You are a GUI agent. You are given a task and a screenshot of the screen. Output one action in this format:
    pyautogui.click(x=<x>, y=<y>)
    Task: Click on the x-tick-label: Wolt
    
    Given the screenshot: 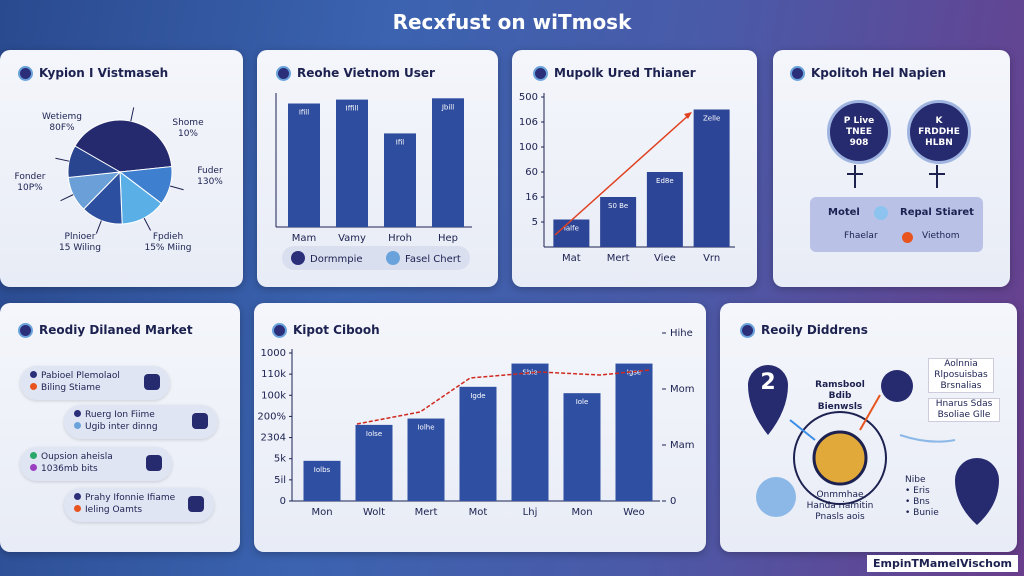 What is the action you would take?
    pyautogui.click(x=374, y=512)
    